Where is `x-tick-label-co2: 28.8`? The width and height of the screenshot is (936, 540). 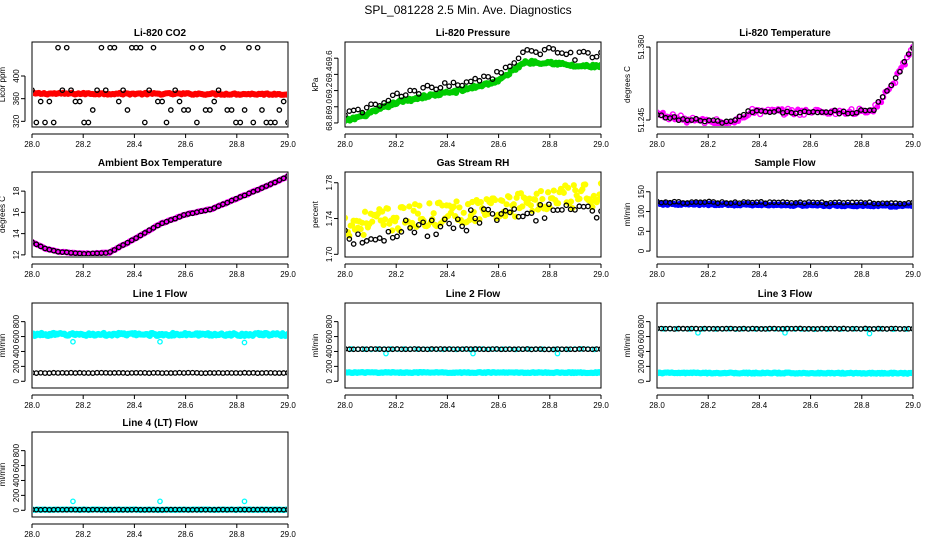
x-tick-label-co2: 28.8 is located at coordinates (237, 144).